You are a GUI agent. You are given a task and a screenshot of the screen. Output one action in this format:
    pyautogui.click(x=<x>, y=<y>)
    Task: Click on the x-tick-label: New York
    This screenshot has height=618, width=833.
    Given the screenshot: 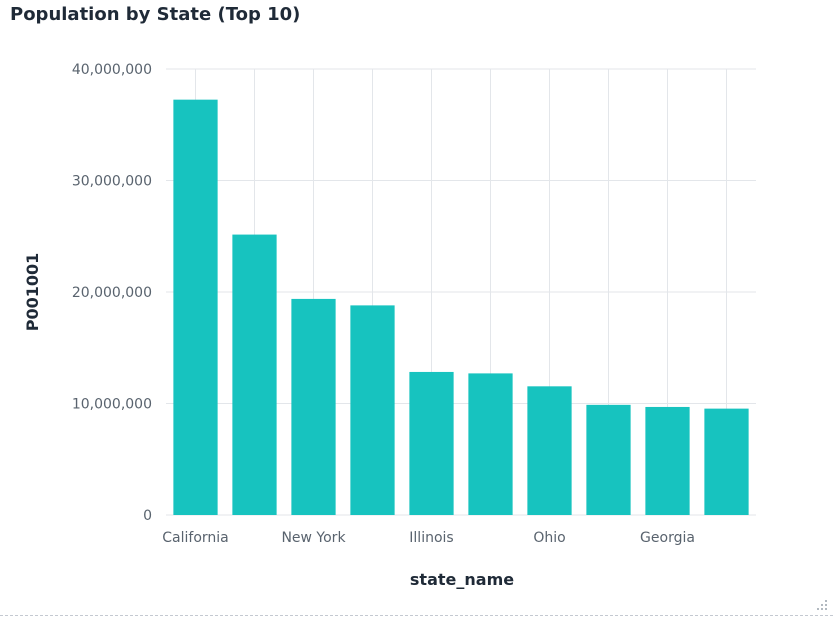 What is the action you would take?
    pyautogui.click(x=313, y=538)
    